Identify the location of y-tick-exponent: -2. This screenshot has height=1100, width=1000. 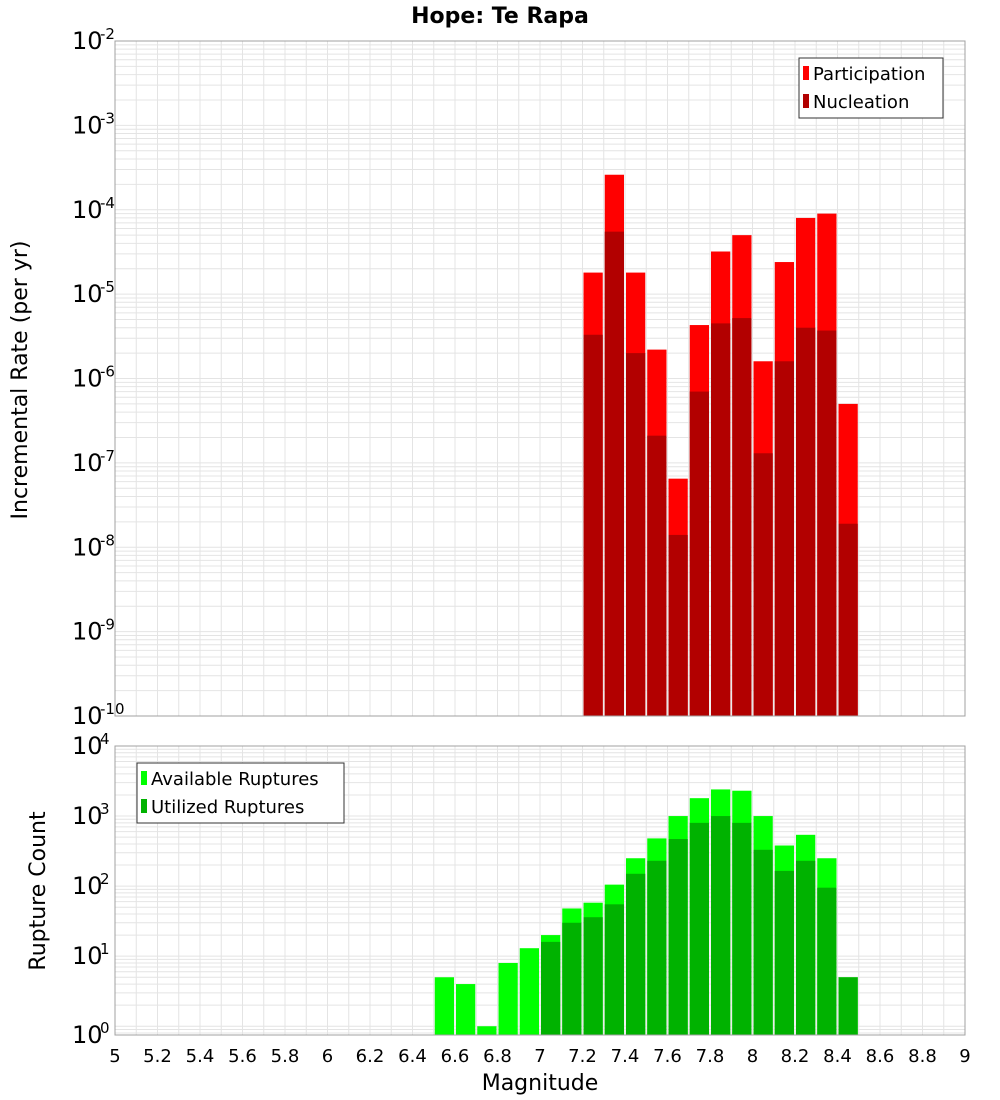
(107, 34).